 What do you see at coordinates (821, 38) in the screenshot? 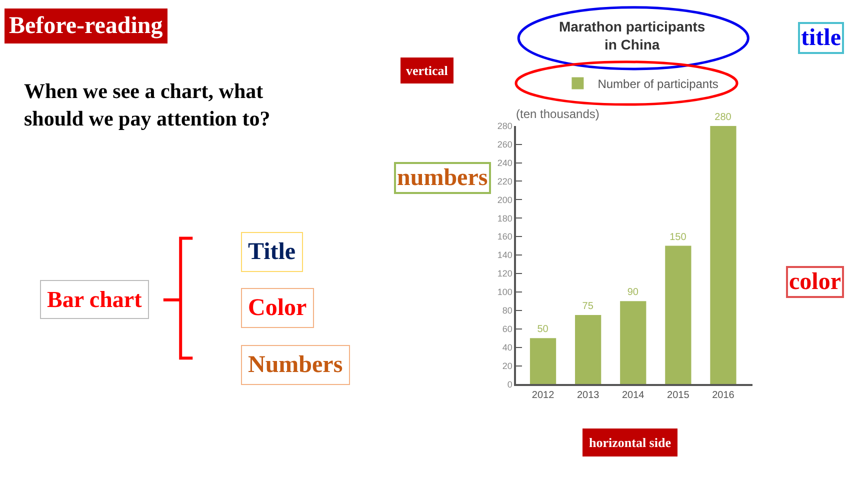
I see `text: title` at bounding box center [821, 38].